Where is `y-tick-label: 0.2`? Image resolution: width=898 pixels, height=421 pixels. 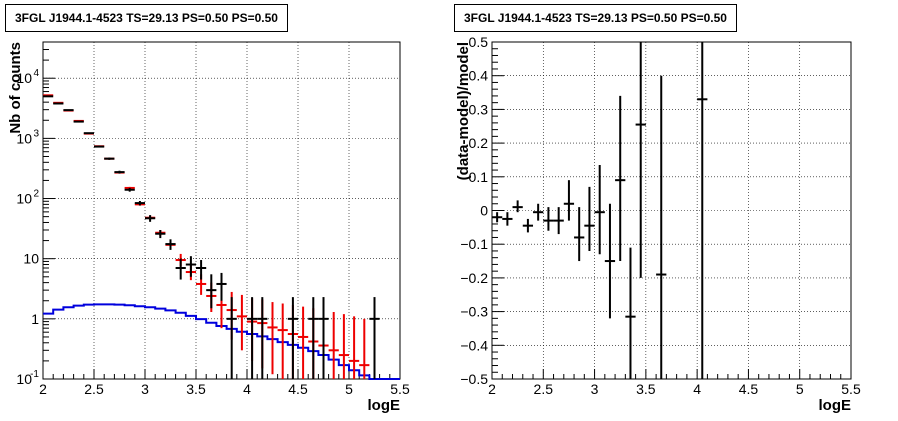
y-tick-label: 0.2 is located at coordinates (479, 143).